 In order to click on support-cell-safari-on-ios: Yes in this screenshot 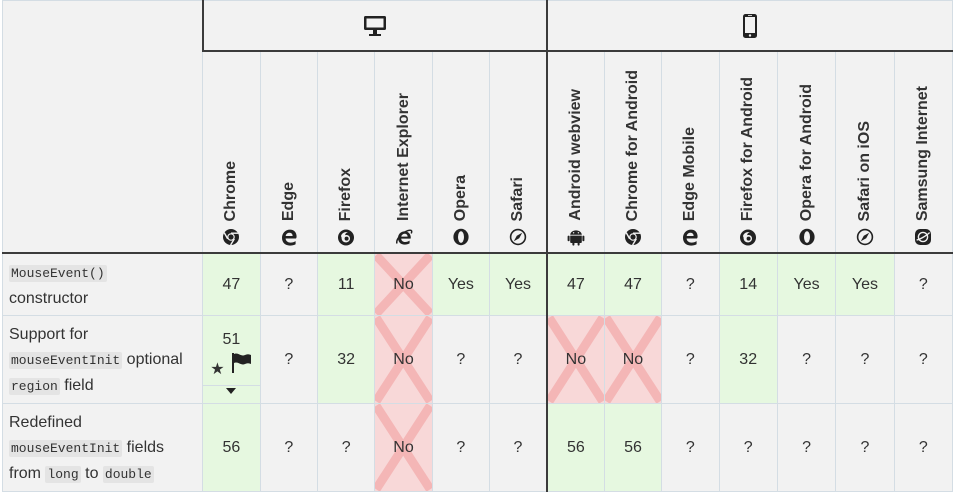, I will do `click(865, 284)`.